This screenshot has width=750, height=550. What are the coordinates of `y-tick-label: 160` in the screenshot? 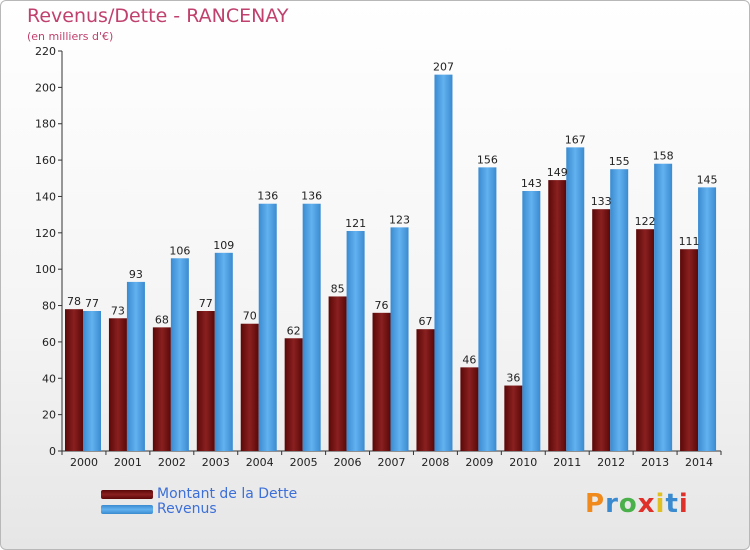 It's located at (45, 160).